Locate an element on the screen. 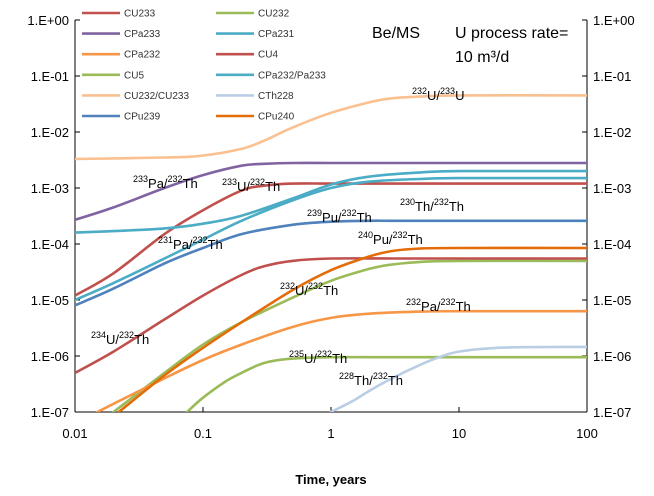 The width and height of the screenshot is (654, 496). legend-label: CPu240 is located at coordinates (276, 117).